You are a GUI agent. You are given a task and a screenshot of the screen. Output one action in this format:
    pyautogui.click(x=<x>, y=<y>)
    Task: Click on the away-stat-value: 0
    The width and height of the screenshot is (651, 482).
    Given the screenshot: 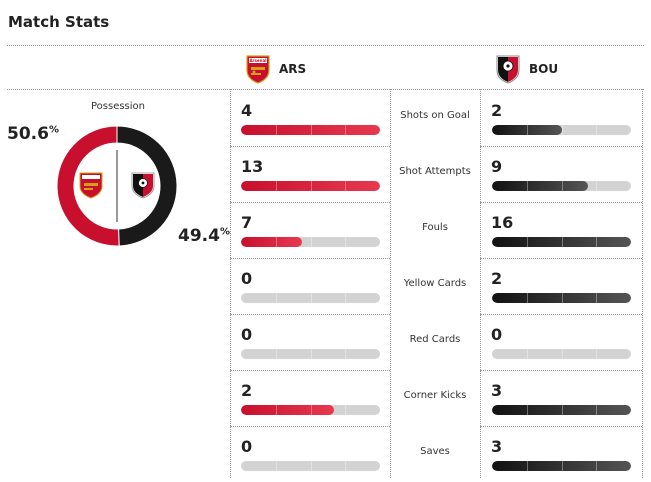 What is the action you would take?
    pyautogui.click(x=497, y=334)
    